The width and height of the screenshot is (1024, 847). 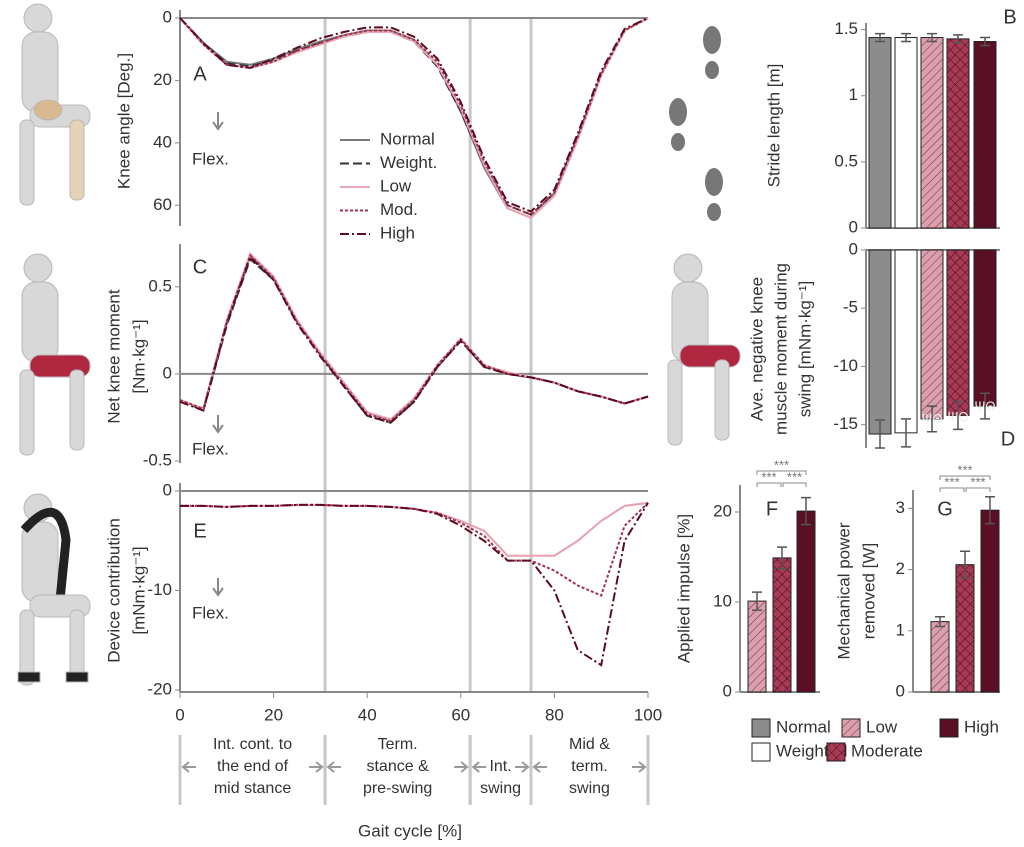 I want to click on panel-letter: B, so click(x=1009, y=17).